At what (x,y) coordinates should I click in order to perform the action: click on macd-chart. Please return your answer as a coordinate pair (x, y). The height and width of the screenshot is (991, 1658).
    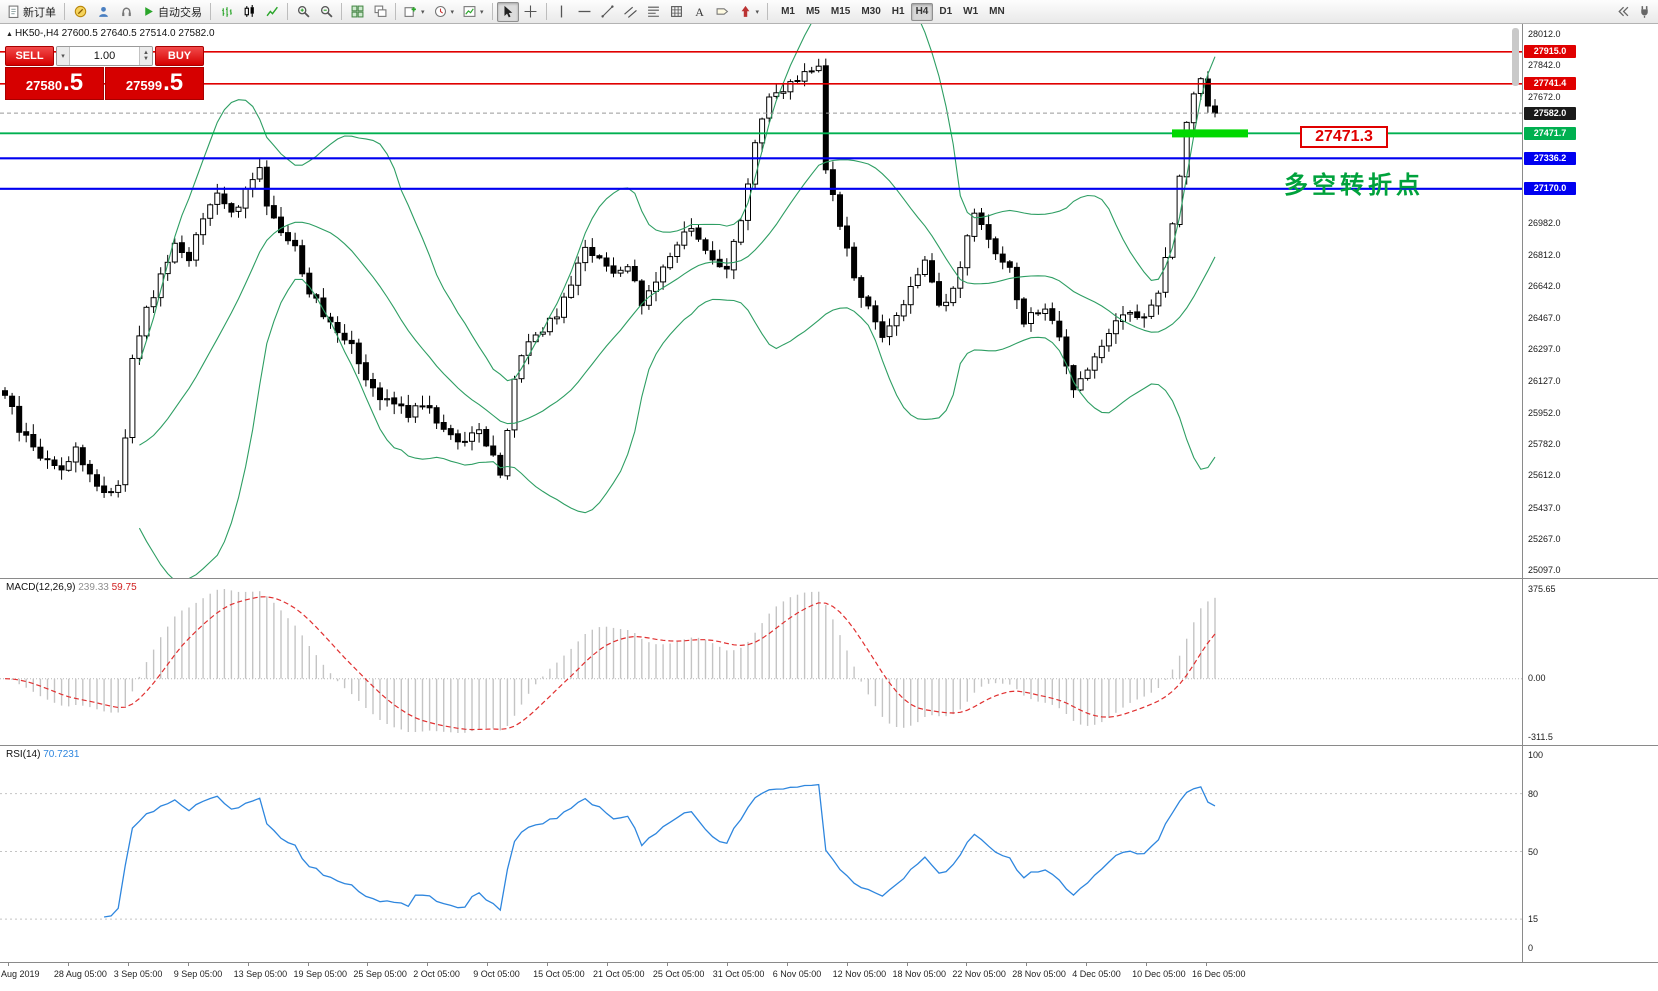
    Looking at the image, I should click on (761, 661).